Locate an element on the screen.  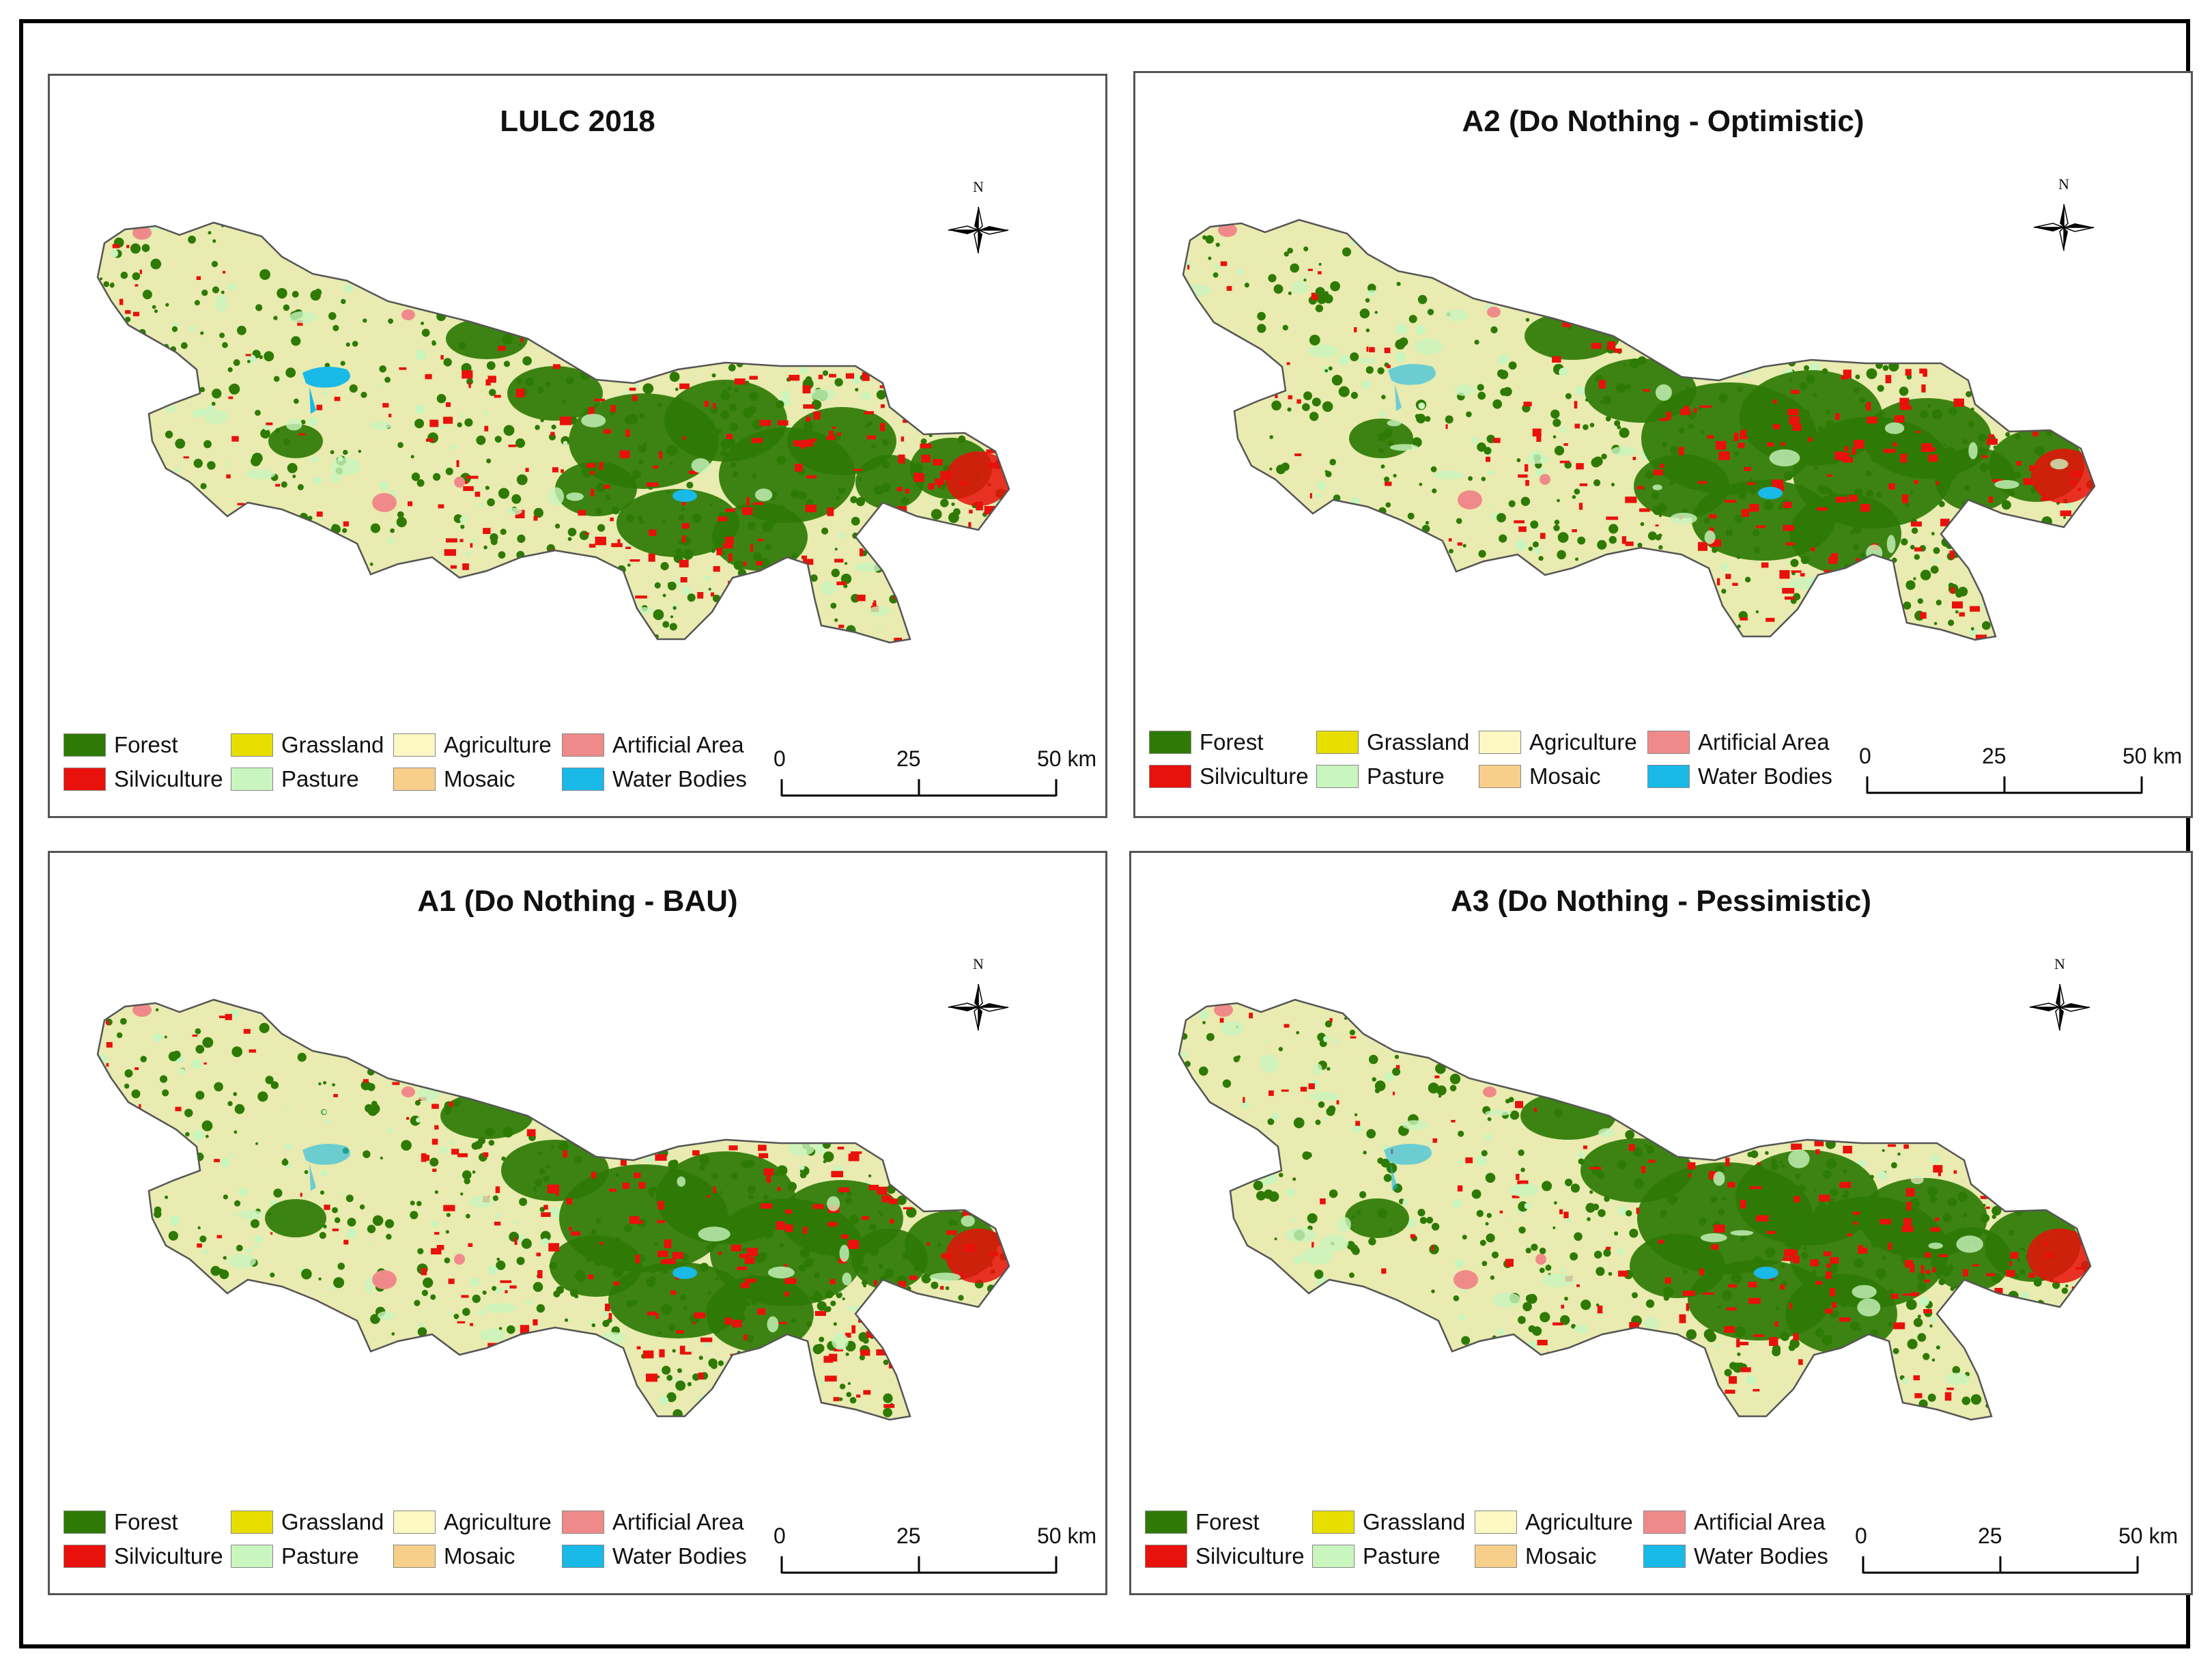
panel-title: A2 (Do Nothing - Optimistic) is located at coordinates (1663, 121).